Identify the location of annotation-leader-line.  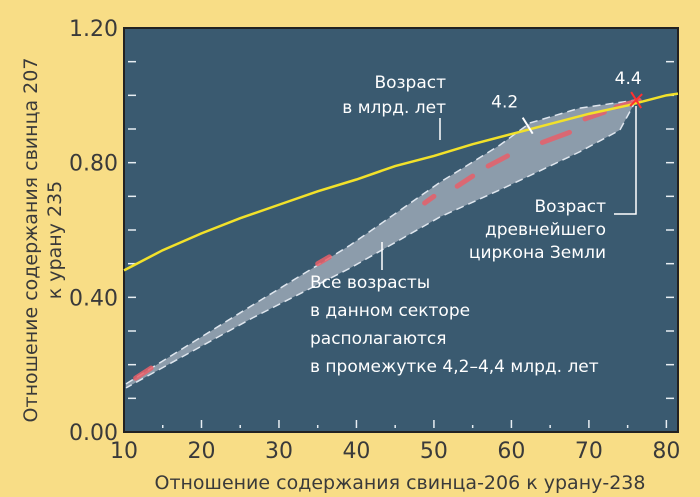
(625, 160).